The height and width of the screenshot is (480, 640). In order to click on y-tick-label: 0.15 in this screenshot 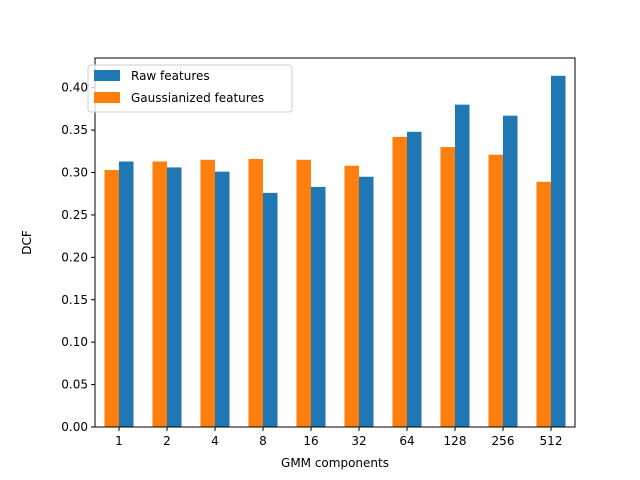, I will do `click(74, 300)`.